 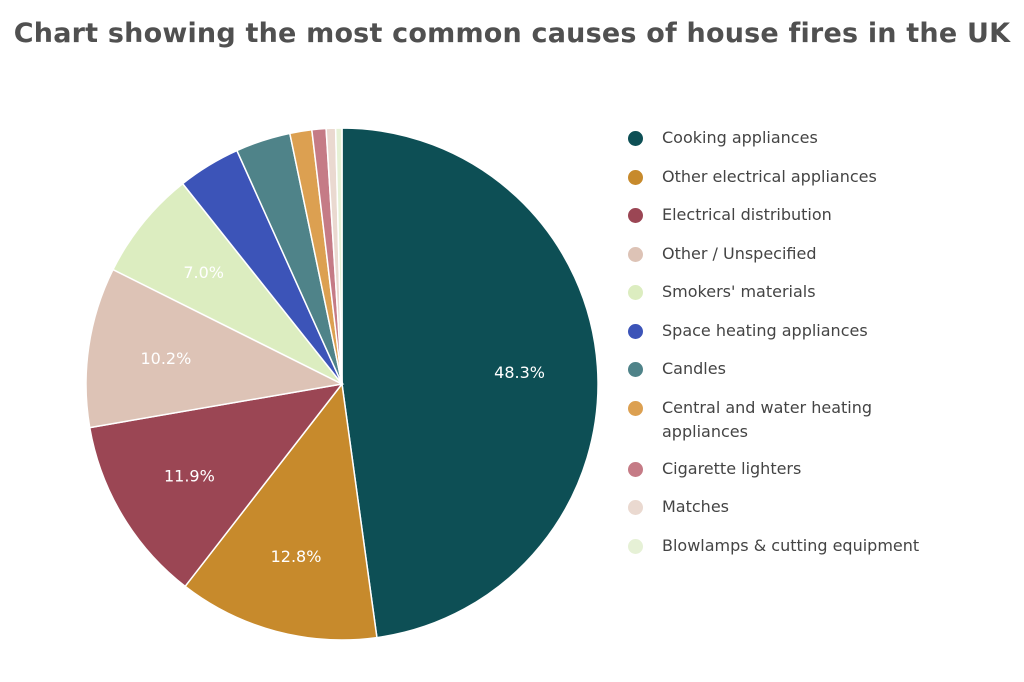 What do you see at coordinates (203, 272) in the screenshot?
I see `slice-value-label: 7.0%` at bounding box center [203, 272].